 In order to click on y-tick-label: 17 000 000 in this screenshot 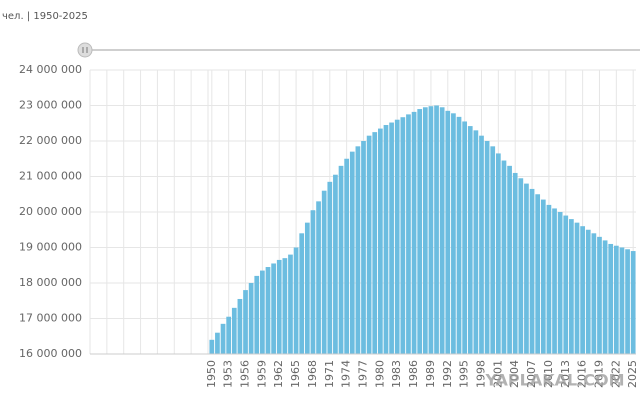, I will do `click(50, 318)`.